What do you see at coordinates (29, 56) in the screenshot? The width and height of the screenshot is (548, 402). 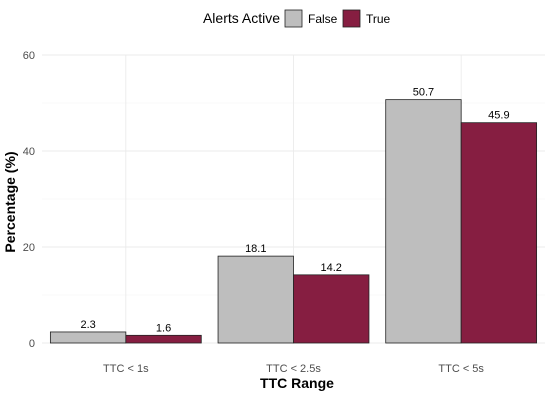 I see `y-tick-label: 60` at bounding box center [29, 56].